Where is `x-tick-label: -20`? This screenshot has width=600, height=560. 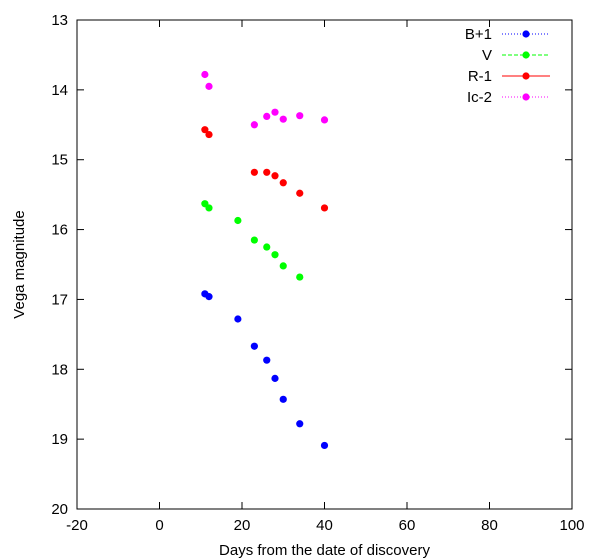
x-tick-label: -20 is located at coordinates (77, 525).